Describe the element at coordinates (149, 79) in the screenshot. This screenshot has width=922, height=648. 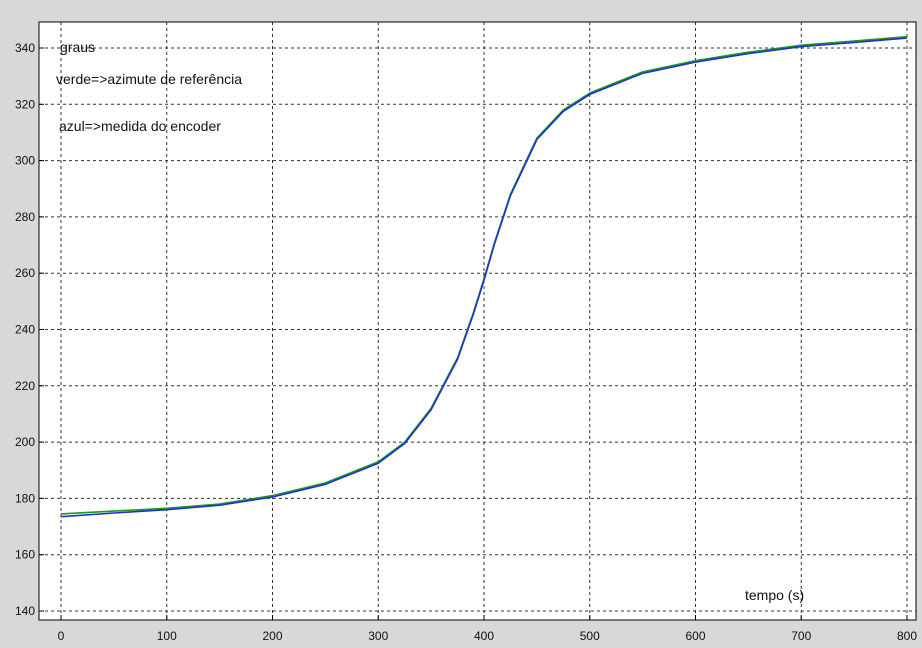
I see `annotation-green-series: verde=>azimute de referência` at that location.